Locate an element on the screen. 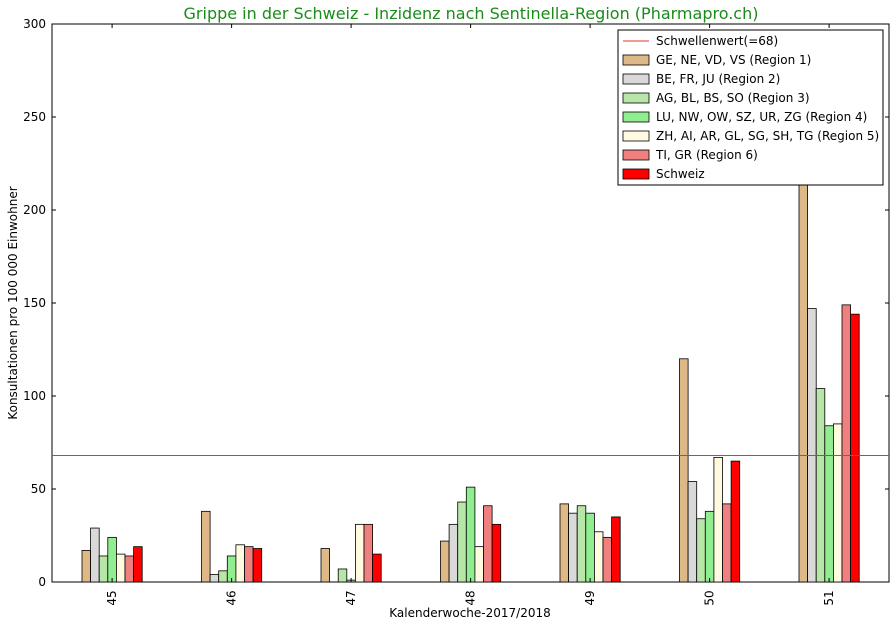 Image resolution: width=896 pixels, height=626 pixels. x-tick-label: 46 is located at coordinates (232, 597).